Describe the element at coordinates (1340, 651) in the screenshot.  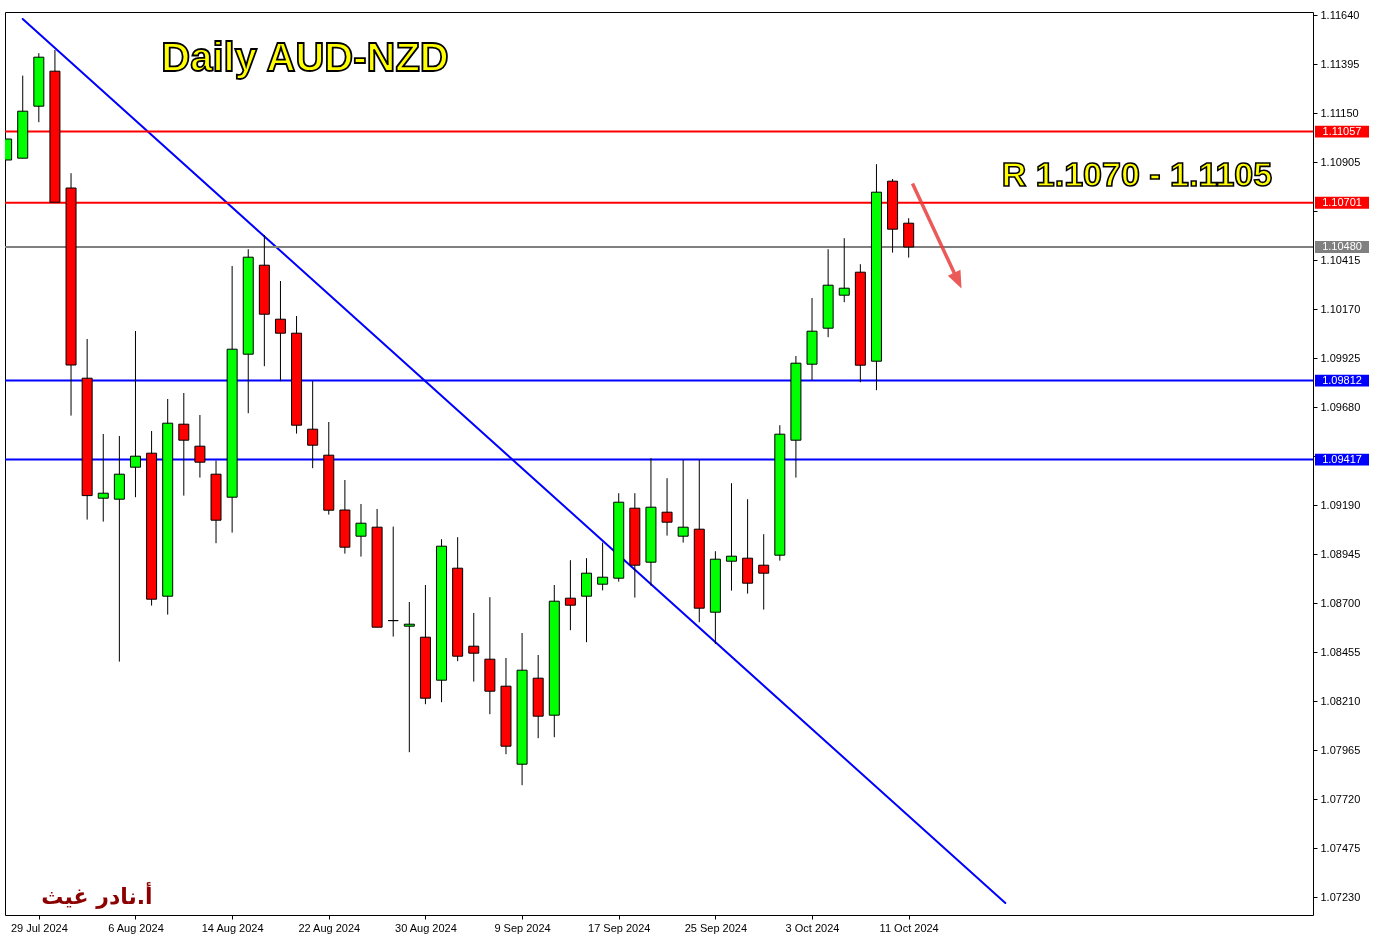
I see `y-tick-label: 1.08455` at that location.